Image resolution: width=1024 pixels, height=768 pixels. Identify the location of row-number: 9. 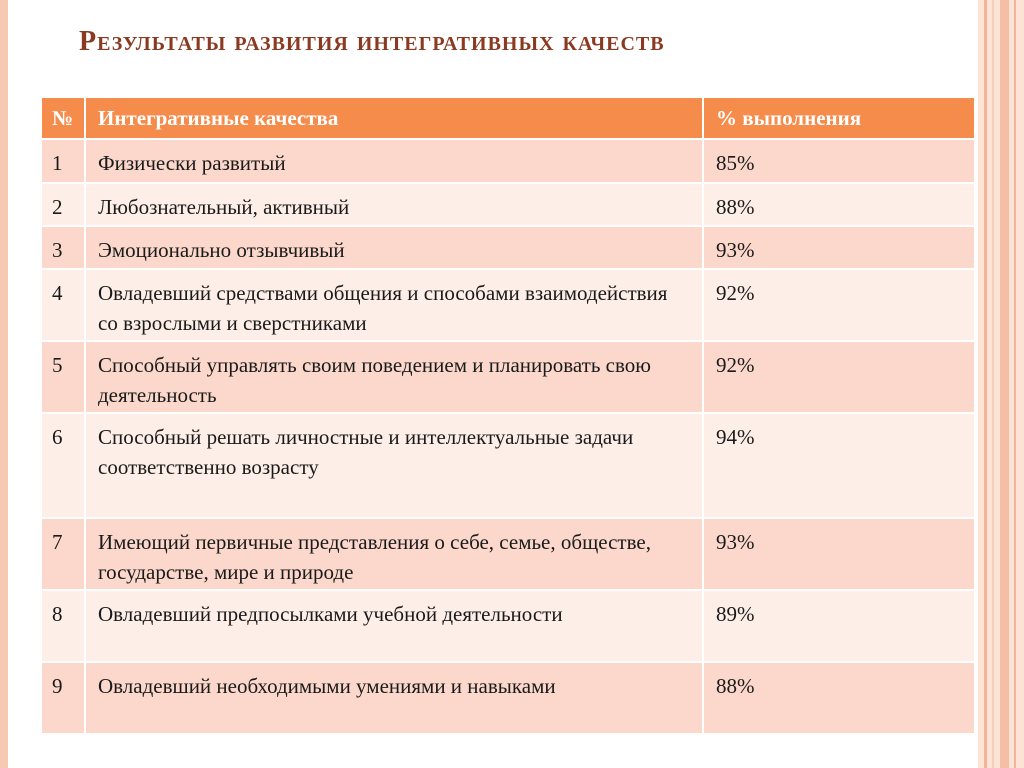
(63, 698).